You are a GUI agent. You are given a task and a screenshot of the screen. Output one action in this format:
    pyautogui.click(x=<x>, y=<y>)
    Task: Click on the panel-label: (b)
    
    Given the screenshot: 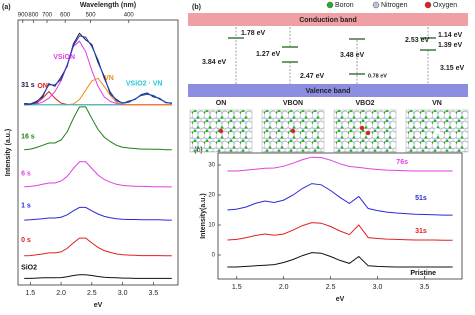 What is the action you would take?
    pyautogui.click(x=196, y=7)
    